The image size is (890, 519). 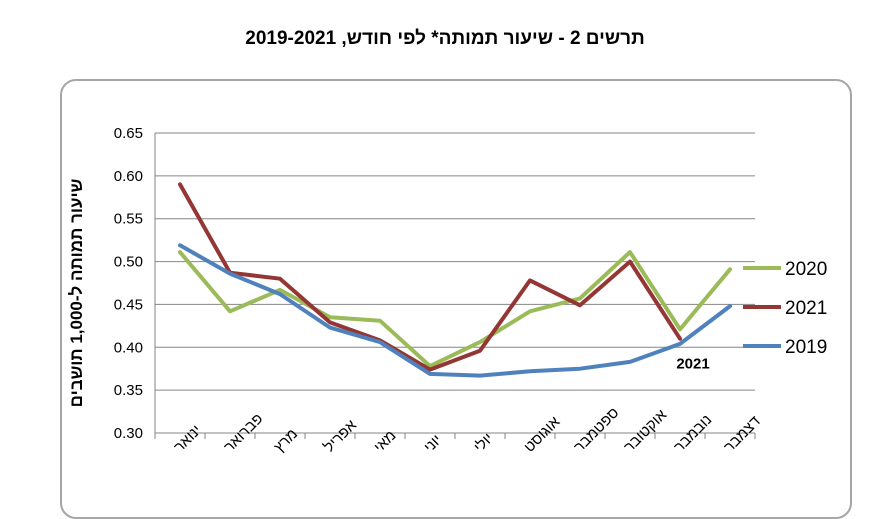 I want to click on x-category-label: נובמבר, so click(x=693, y=433).